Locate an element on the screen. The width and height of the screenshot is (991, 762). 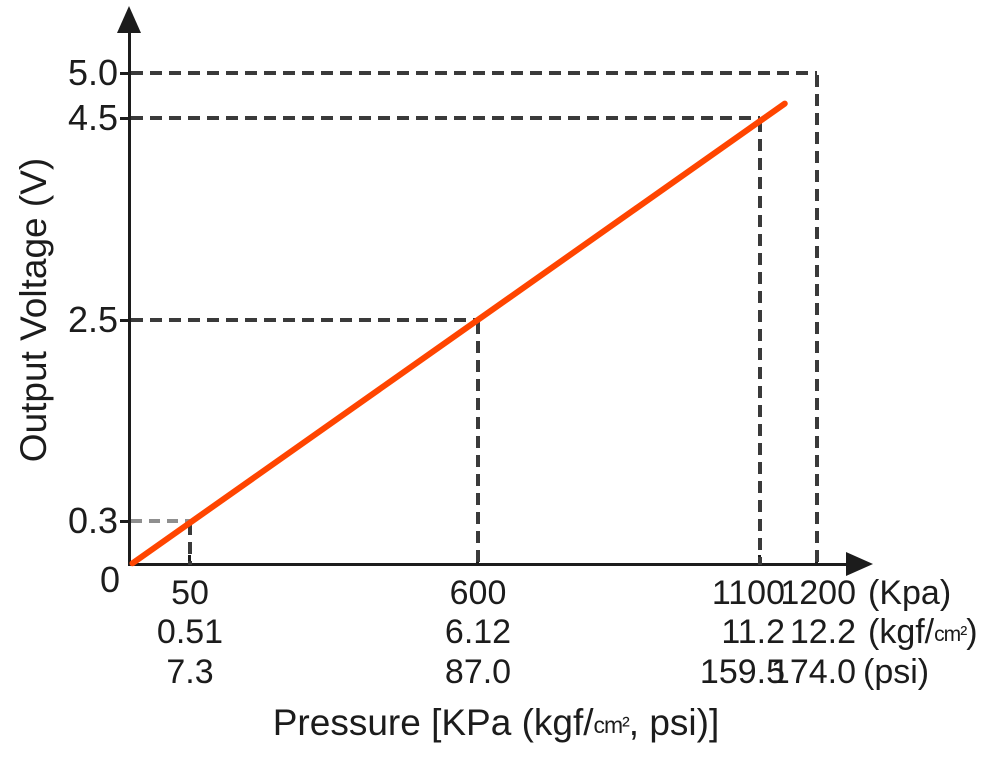
x-value-psi-87-0: 87.0 is located at coordinates (478, 672).